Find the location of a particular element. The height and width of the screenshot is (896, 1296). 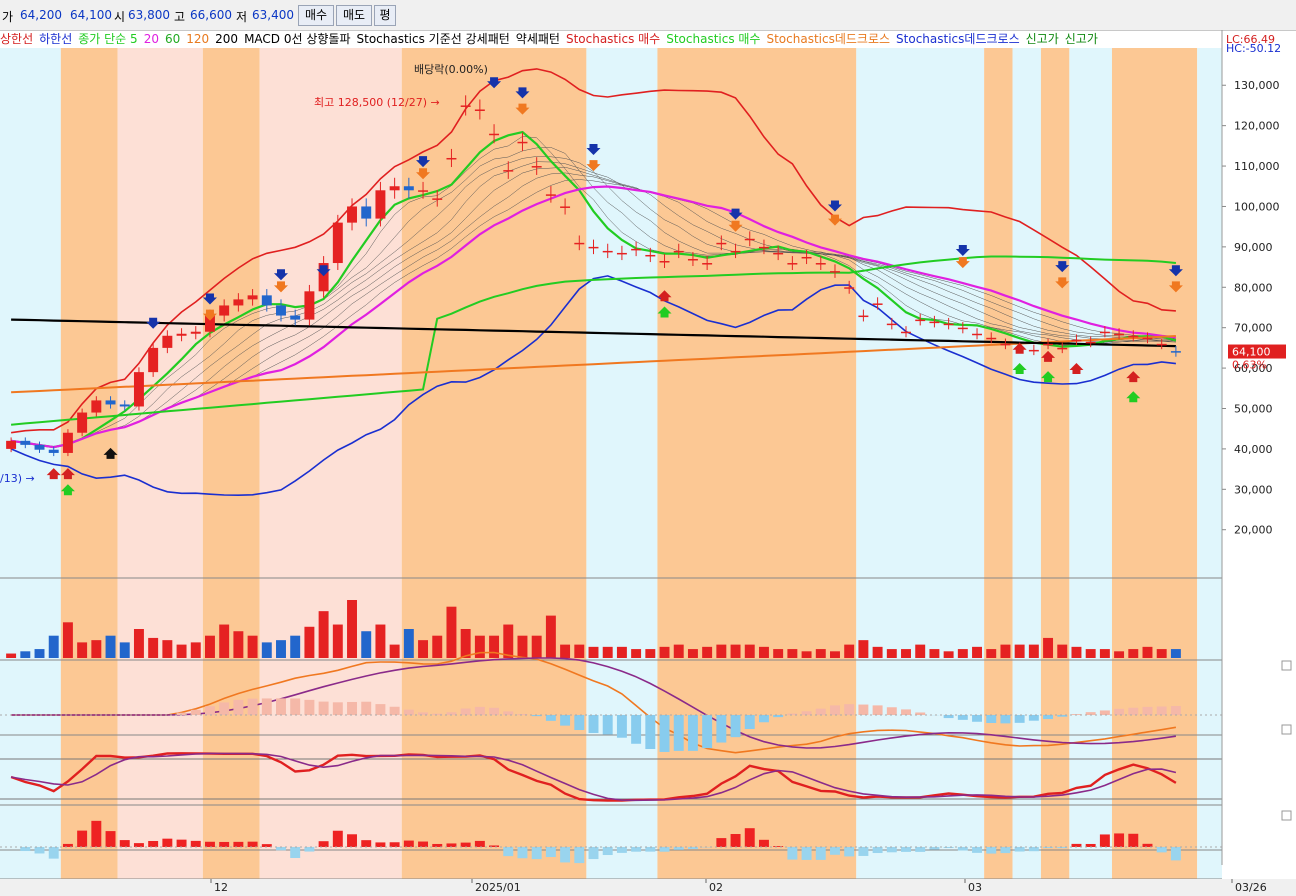

signal-band is located at coordinates (757, 463).